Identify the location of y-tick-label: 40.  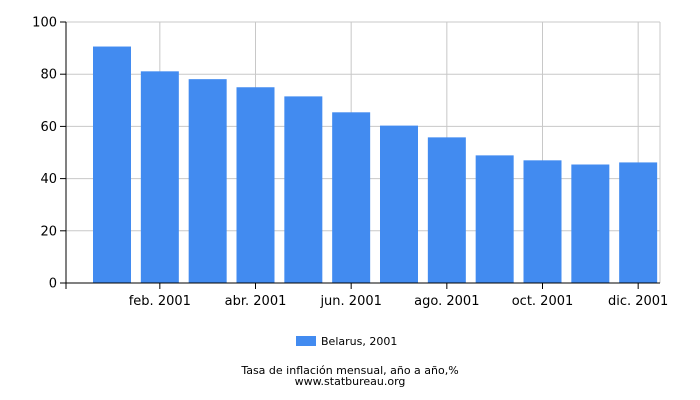
(48, 179).